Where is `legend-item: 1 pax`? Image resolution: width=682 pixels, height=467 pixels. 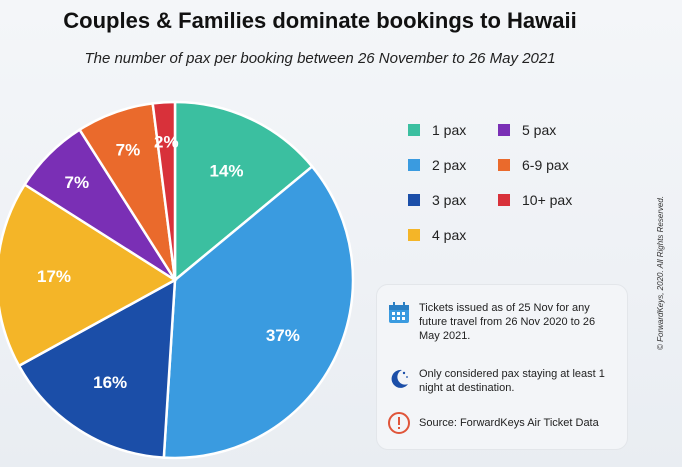
legend-item: 1 pax is located at coordinates (437, 130).